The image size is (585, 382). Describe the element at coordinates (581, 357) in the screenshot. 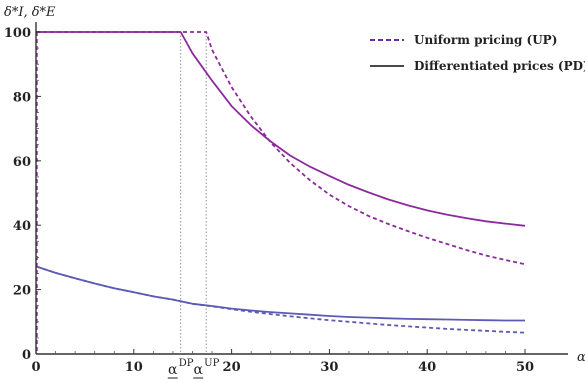

I see `x-axis-title: α` at that location.